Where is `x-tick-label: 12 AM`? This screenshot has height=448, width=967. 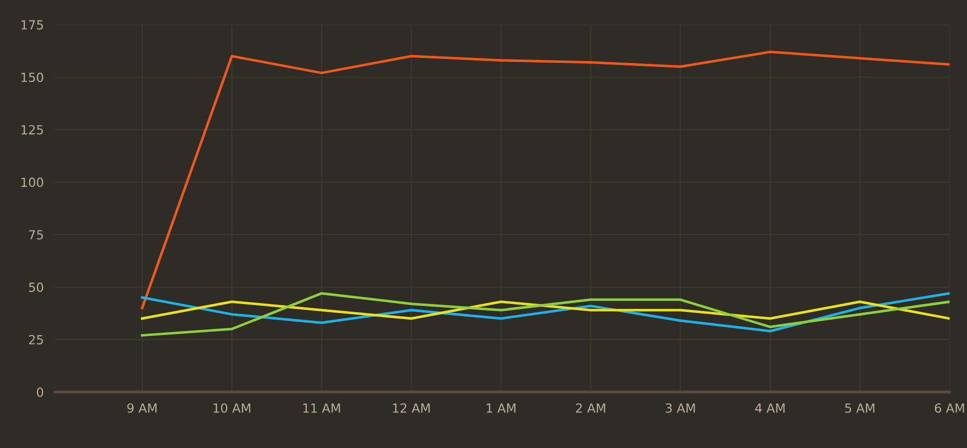 x-tick-label: 12 AM is located at coordinates (411, 408).